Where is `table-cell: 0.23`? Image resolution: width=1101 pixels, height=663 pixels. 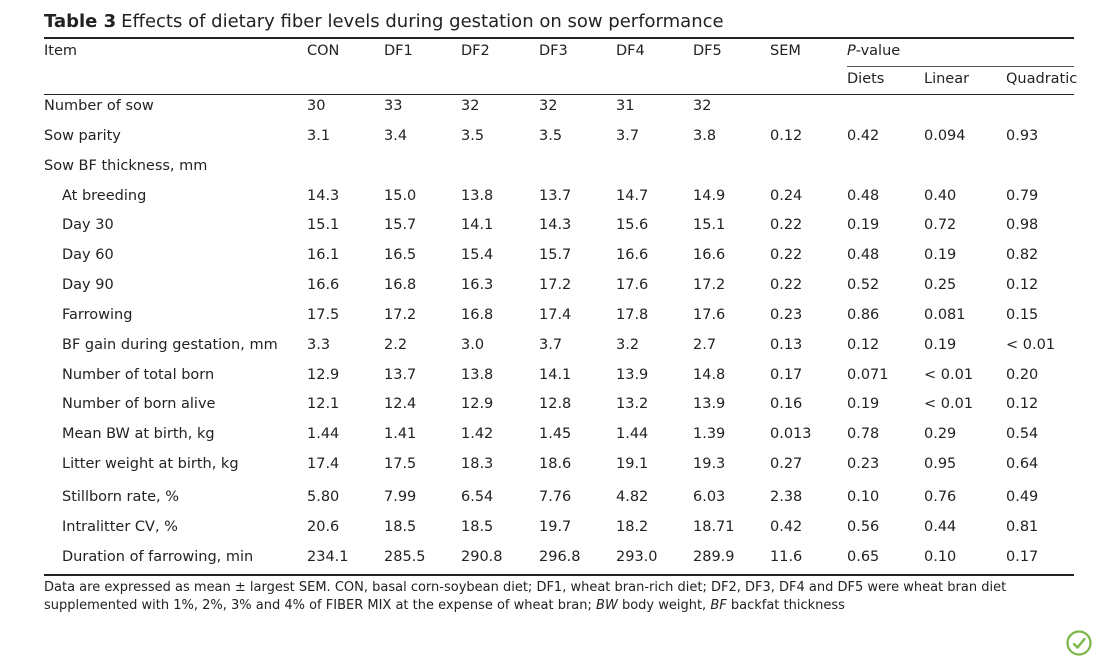
table-cell: 0.23 is located at coordinates (863, 464).